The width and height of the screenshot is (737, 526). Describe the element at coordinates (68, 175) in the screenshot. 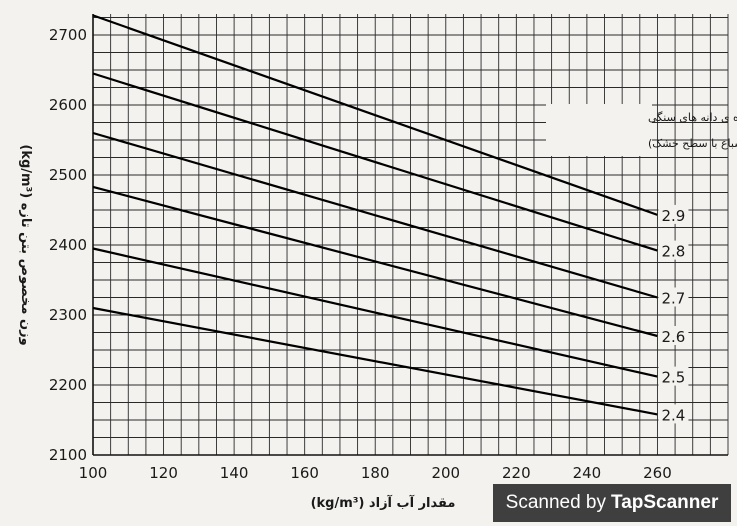

I see `y-tick-label: 2500` at that location.